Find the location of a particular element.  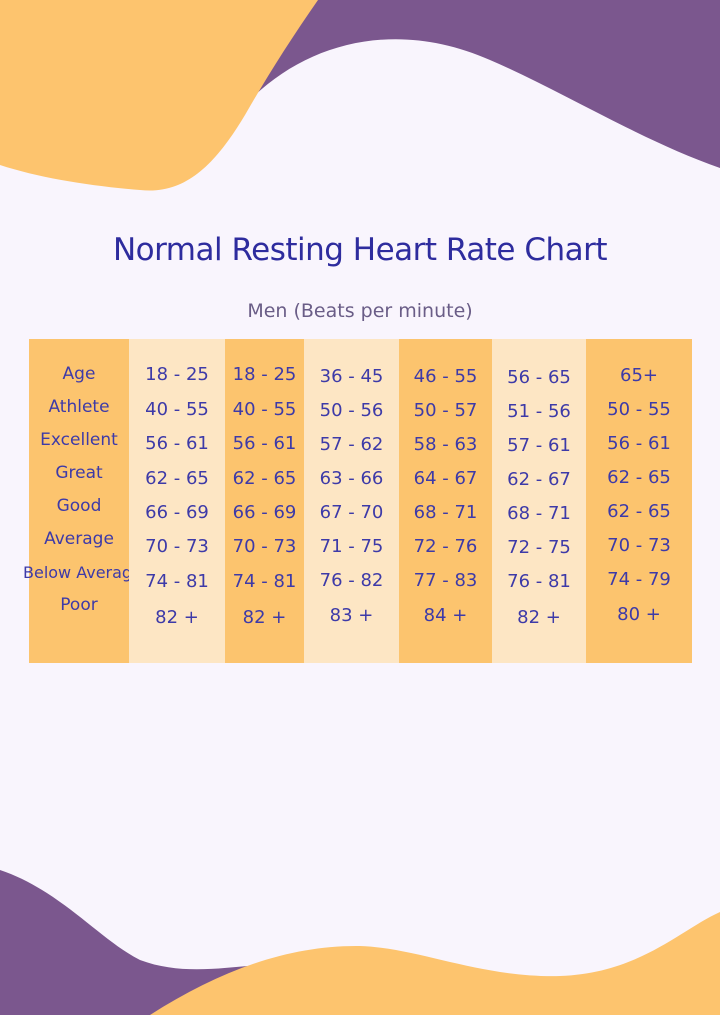

table-cell: 76 - 81 is located at coordinates (539, 581).